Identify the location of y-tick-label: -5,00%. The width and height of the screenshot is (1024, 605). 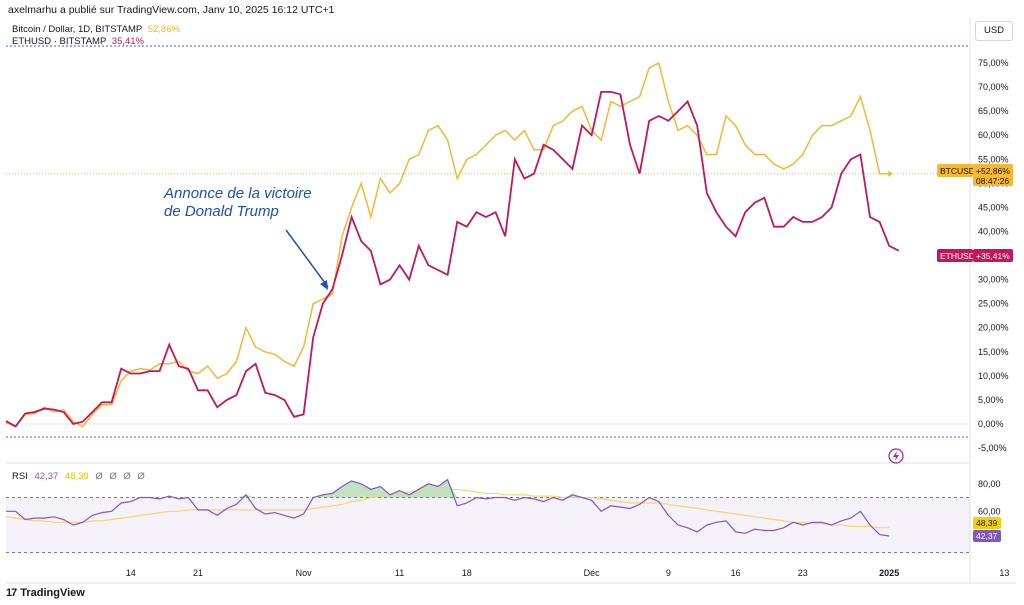
(992, 448).